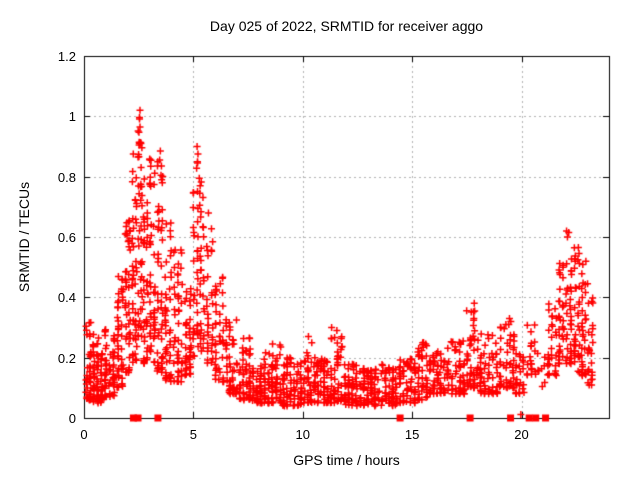 This screenshot has height=480, width=640. Describe the element at coordinates (66, 56) in the screenshot. I see `y-tick-label: 1.2` at that location.